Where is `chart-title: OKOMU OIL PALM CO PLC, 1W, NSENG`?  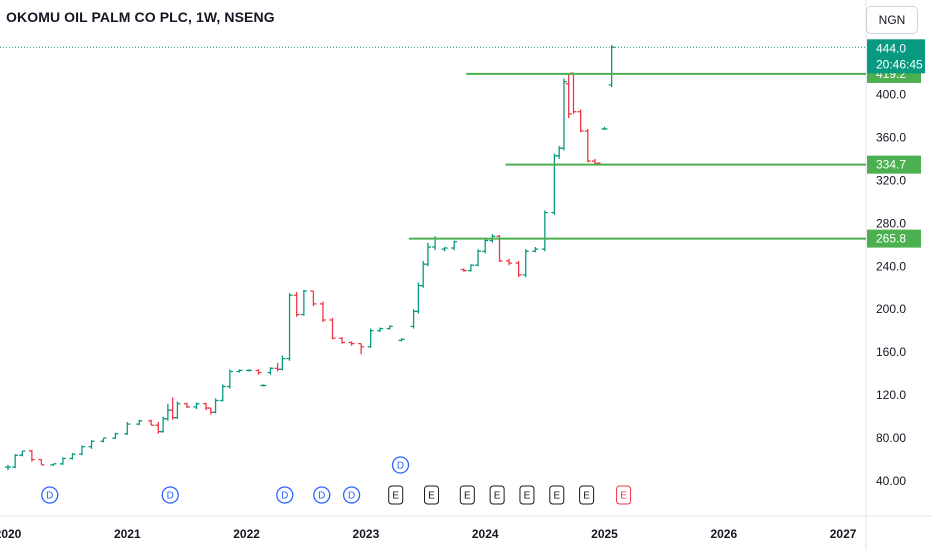
chart-title: OKOMU OIL PALM CO PLC, 1W, NSENG is located at coordinates (140, 17).